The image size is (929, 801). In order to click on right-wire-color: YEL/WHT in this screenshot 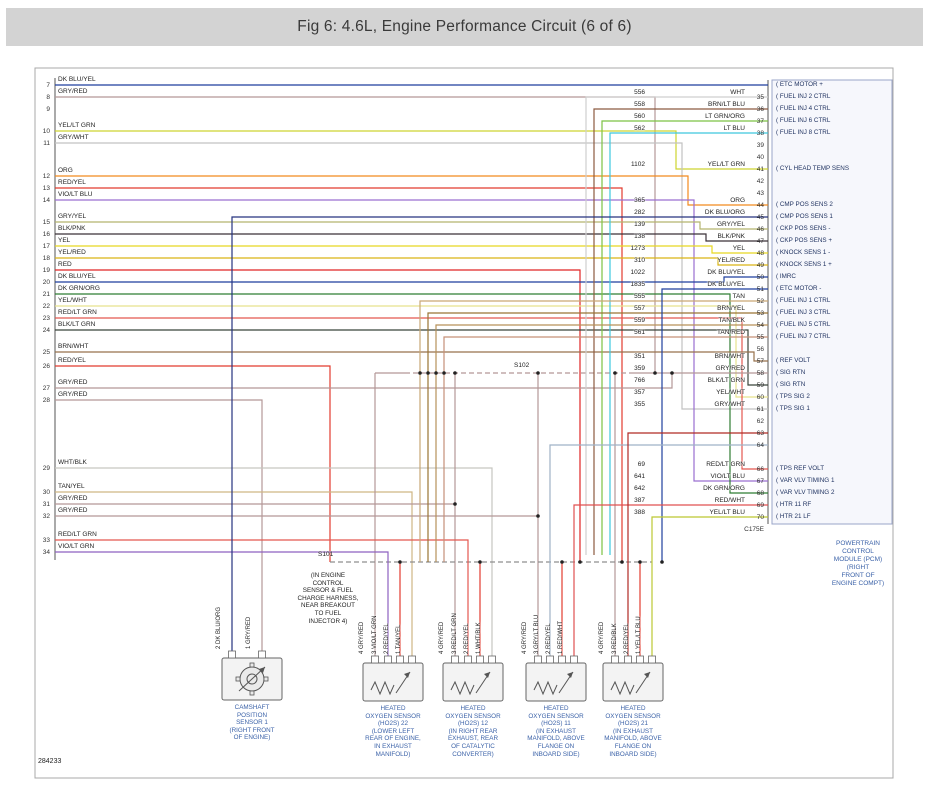, I will do `click(730, 392)`.